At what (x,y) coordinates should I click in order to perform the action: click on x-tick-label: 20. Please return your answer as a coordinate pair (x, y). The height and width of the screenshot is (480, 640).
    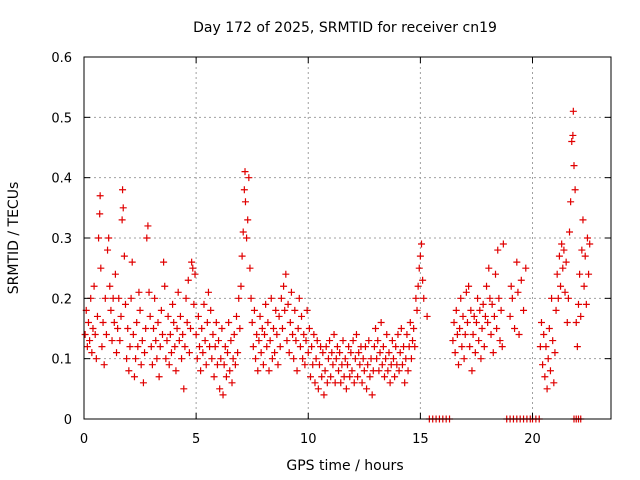
    Looking at the image, I should click on (532, 439).